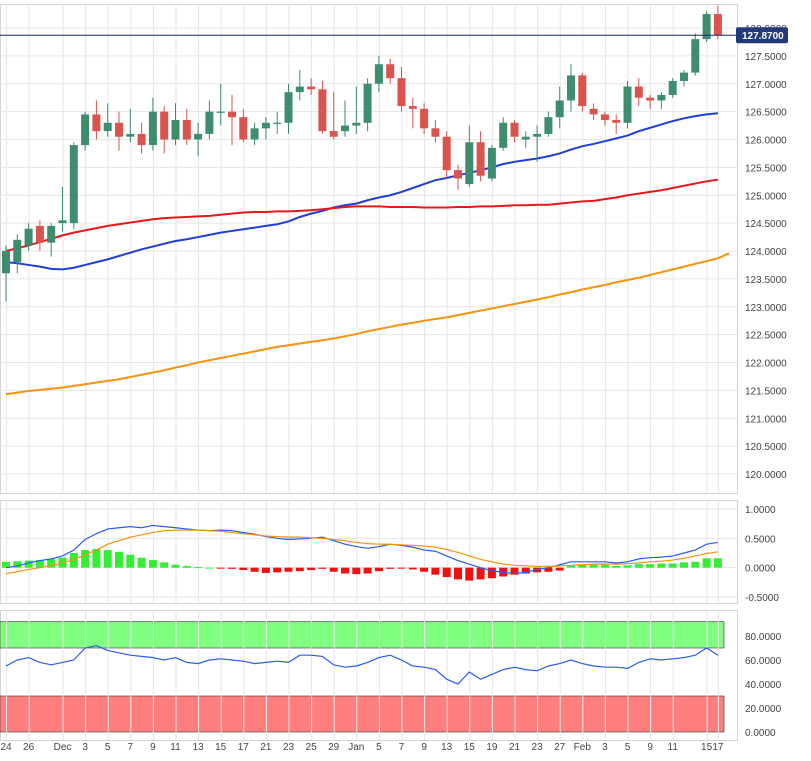  What do you see at coordinates (244, 747) in the screenshot?
I see `x-tick-label: 17` at bounding box center [244, 747].